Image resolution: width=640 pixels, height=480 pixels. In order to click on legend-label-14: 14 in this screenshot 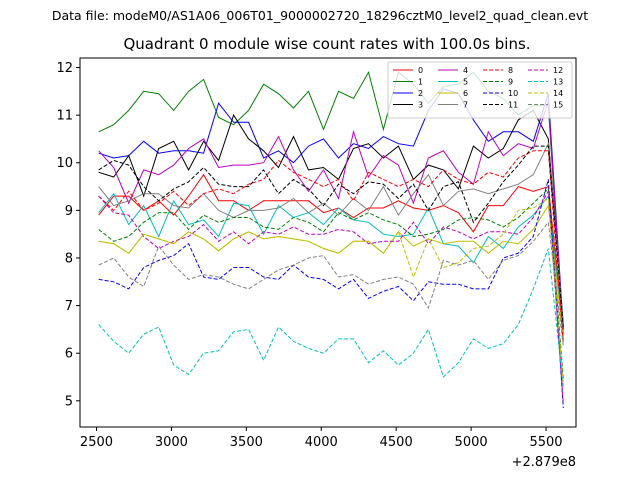, I will do `click(558, 93)`.